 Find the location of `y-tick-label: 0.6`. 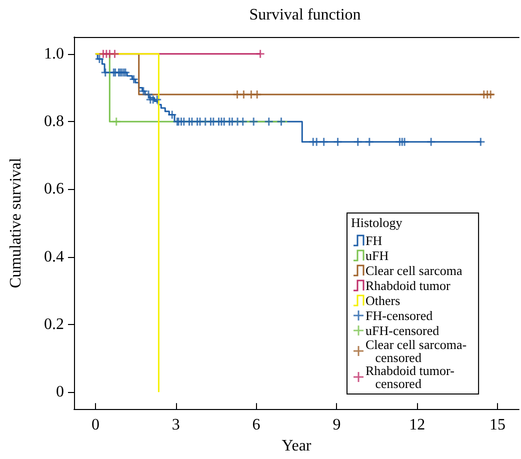

y-tick-label: 0.6 is located at coordinates (54, 189).